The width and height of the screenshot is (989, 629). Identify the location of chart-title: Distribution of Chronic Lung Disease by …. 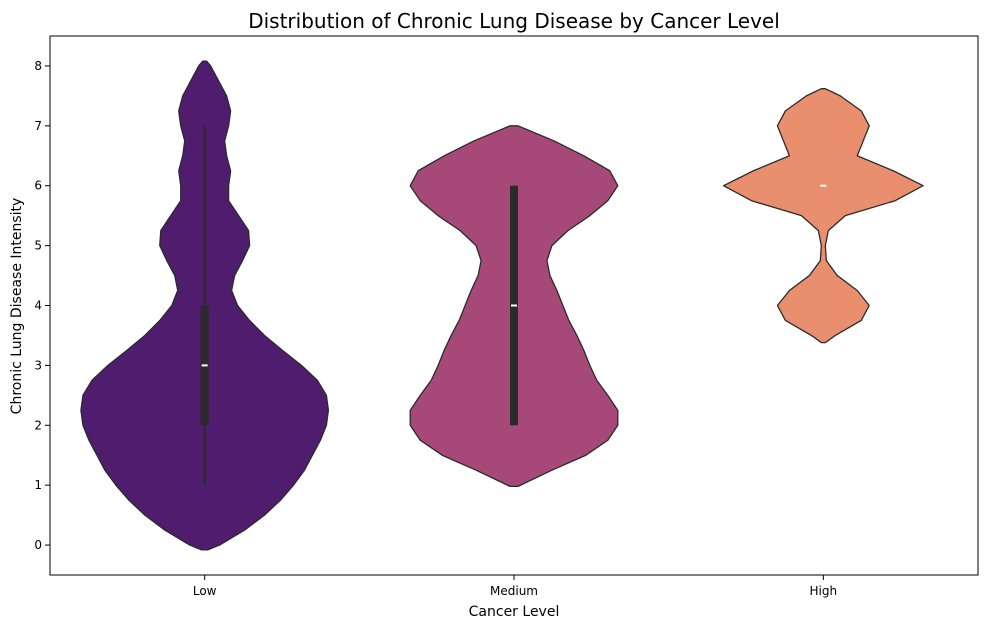
(514, 21).